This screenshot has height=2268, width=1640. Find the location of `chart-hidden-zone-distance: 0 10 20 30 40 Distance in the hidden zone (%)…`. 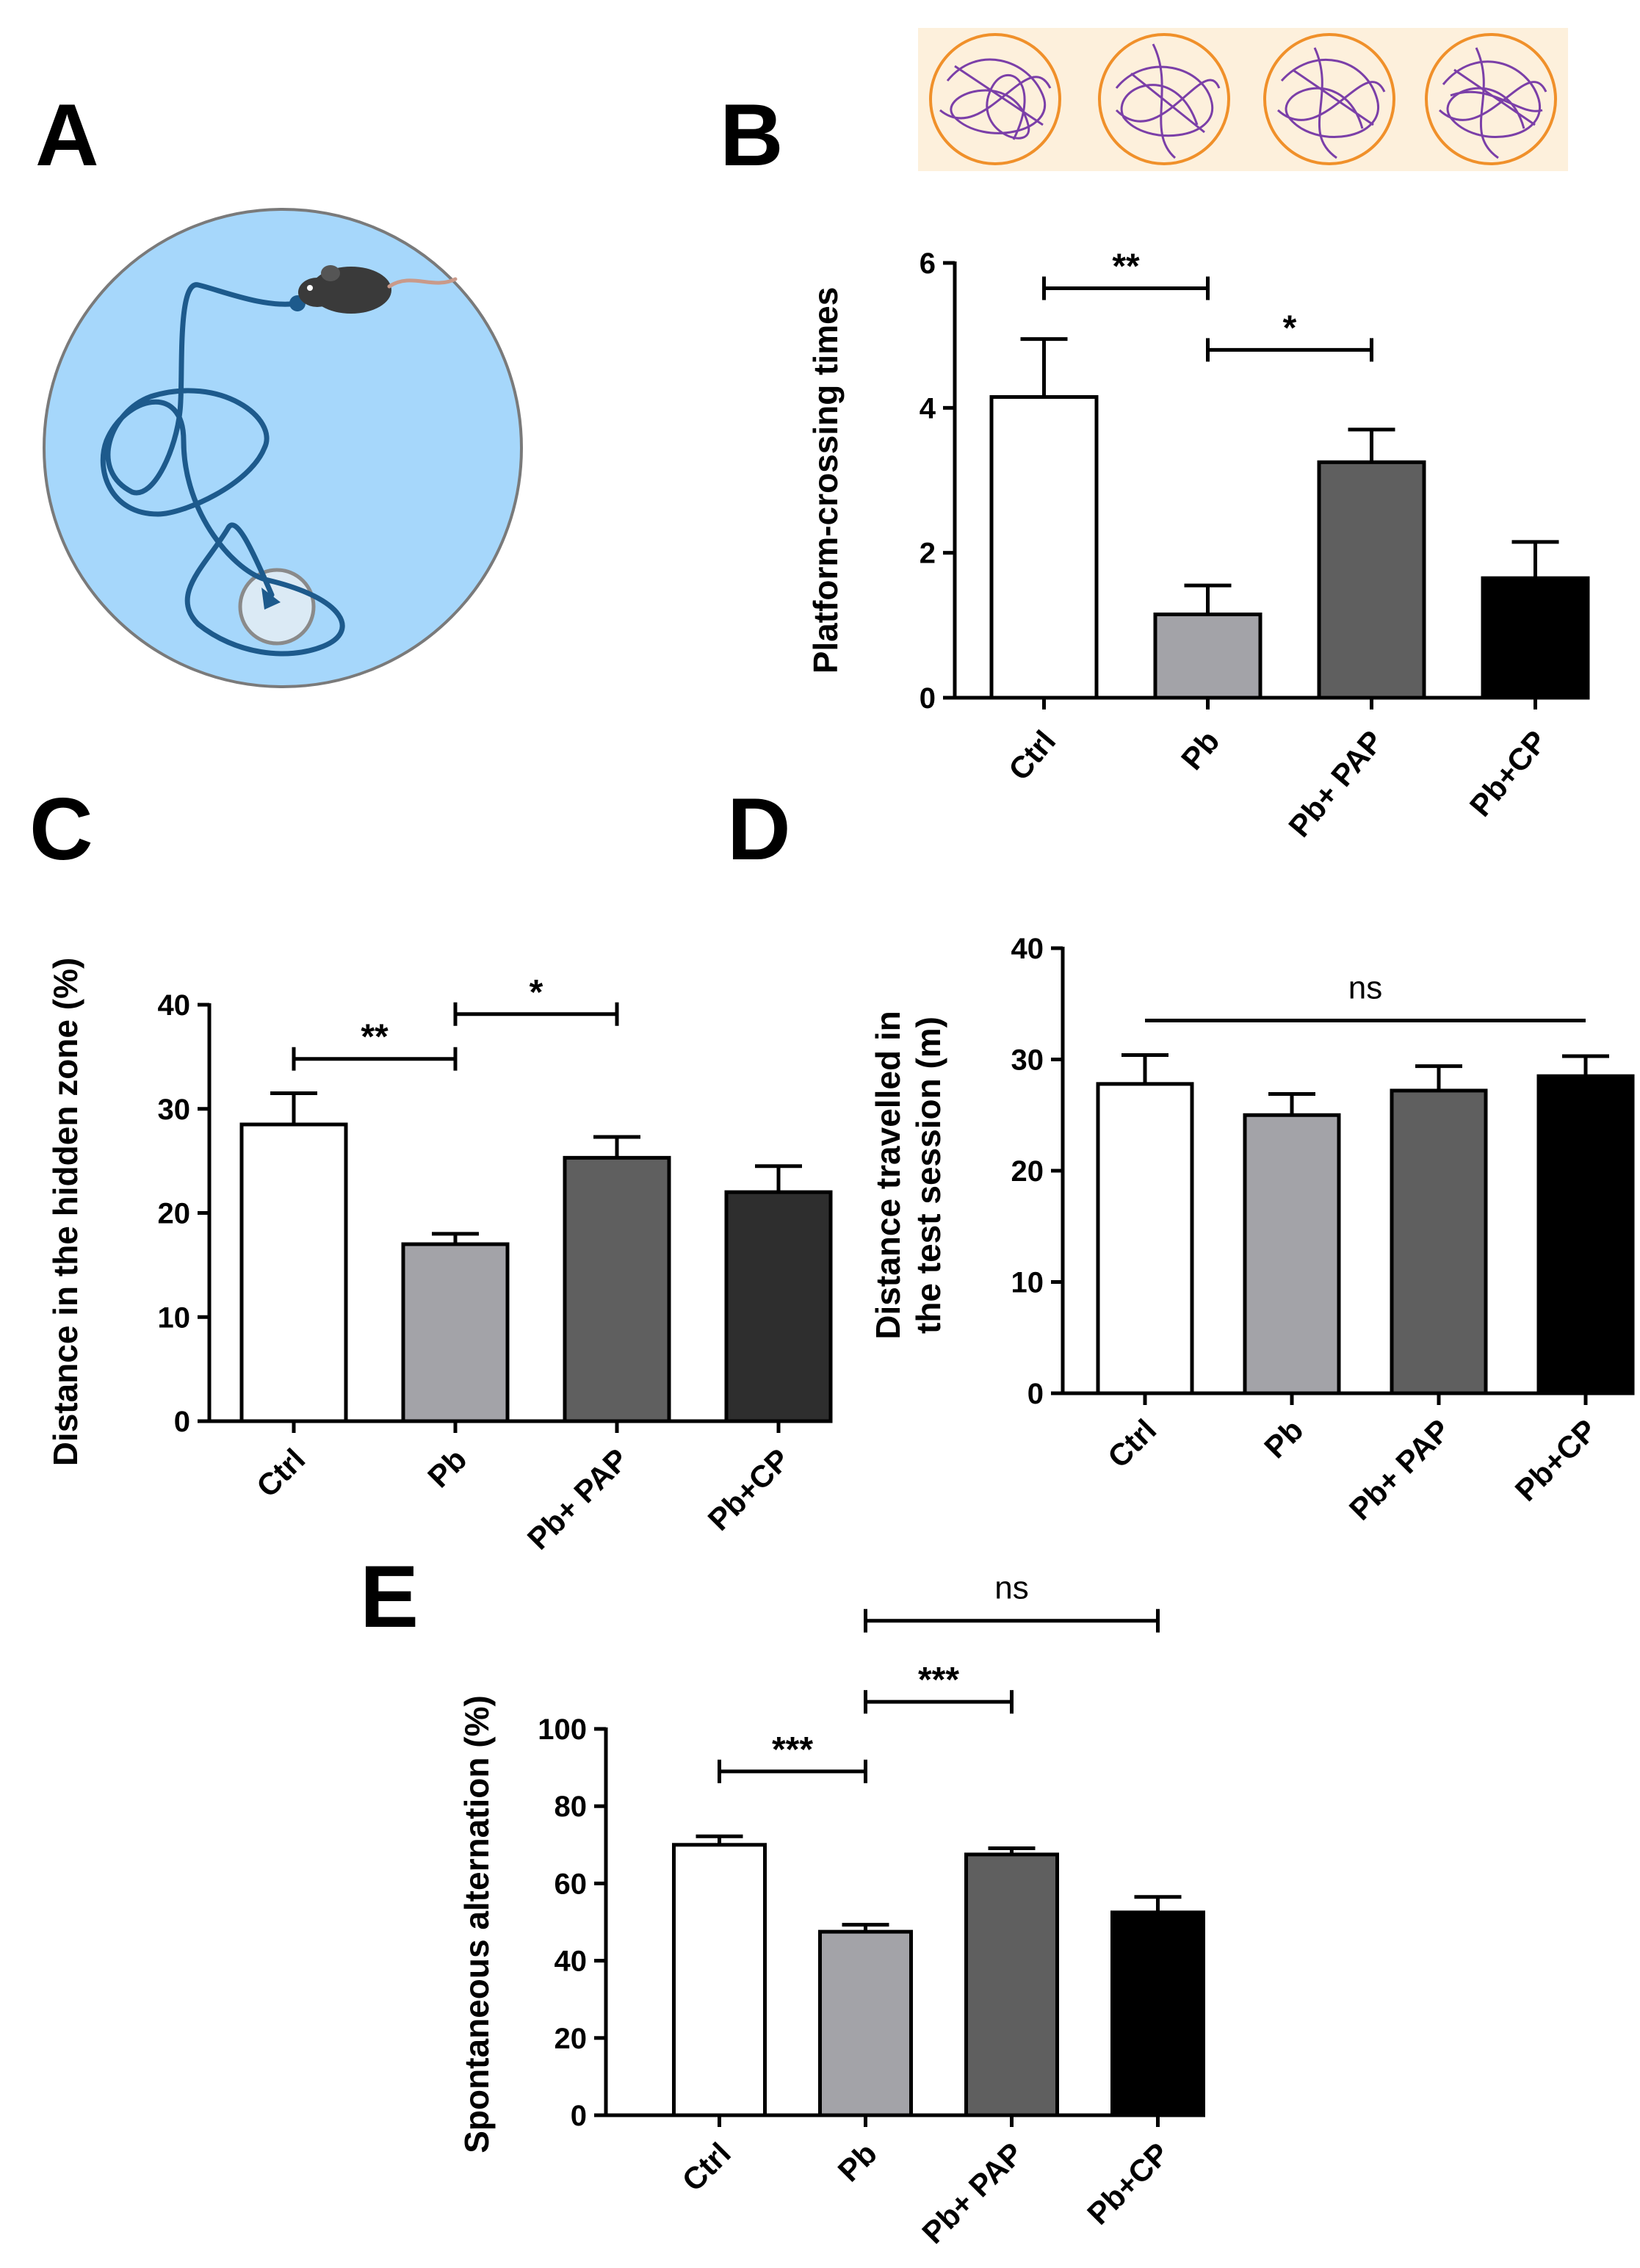

chart-hidden-zone-distance: 0 10 20 30 40 Distance in the hidden zone (%)… is located at coordinates (440, 1257).